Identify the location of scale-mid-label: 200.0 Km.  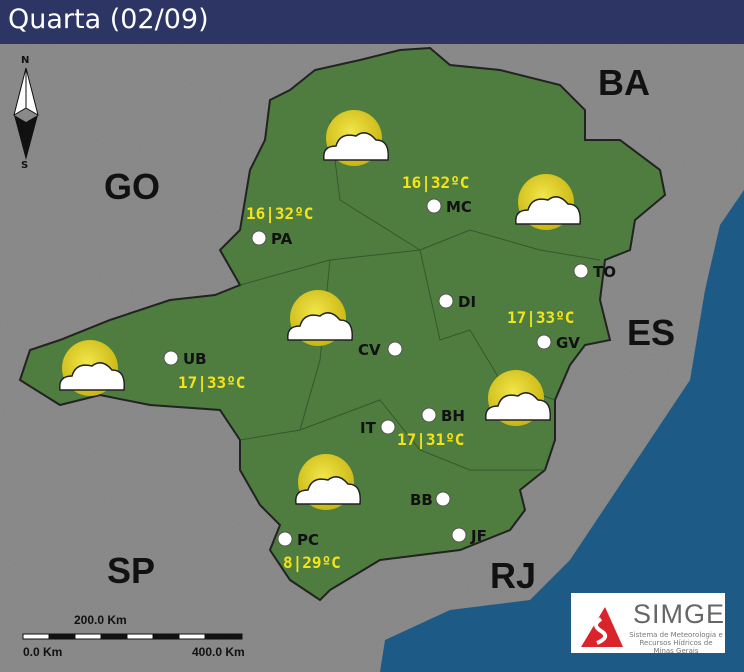
(100, 620).